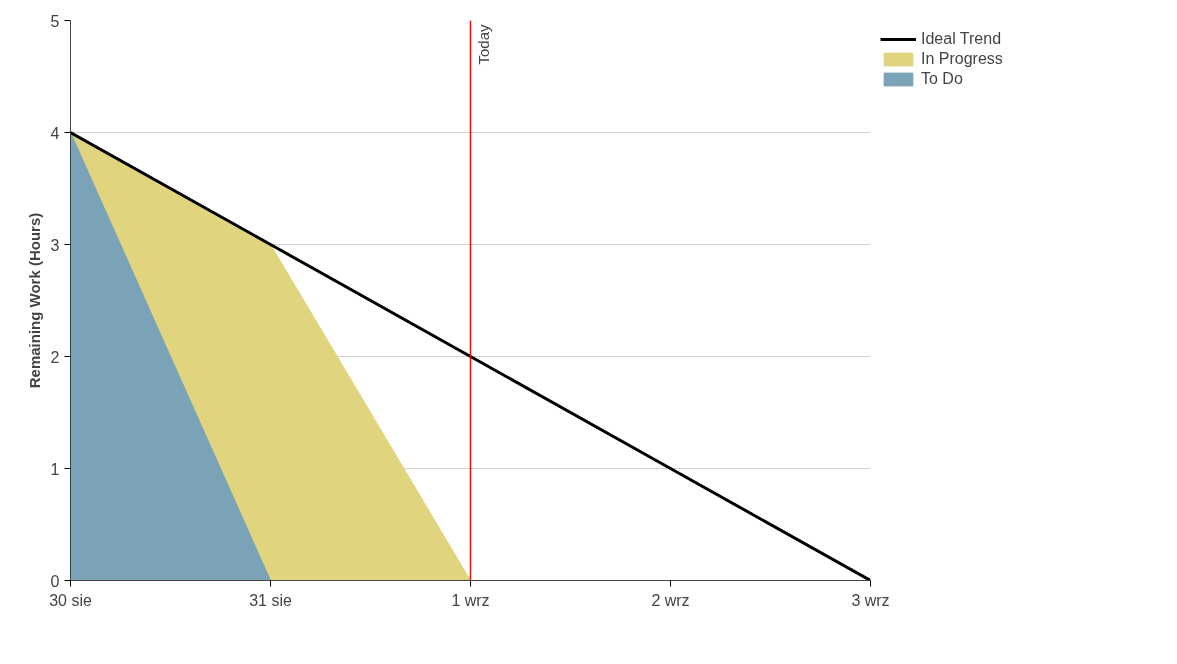  Describe the element at coordinates (55, 245) in the screenshot. I see `y-tick-label: 3` at that location.